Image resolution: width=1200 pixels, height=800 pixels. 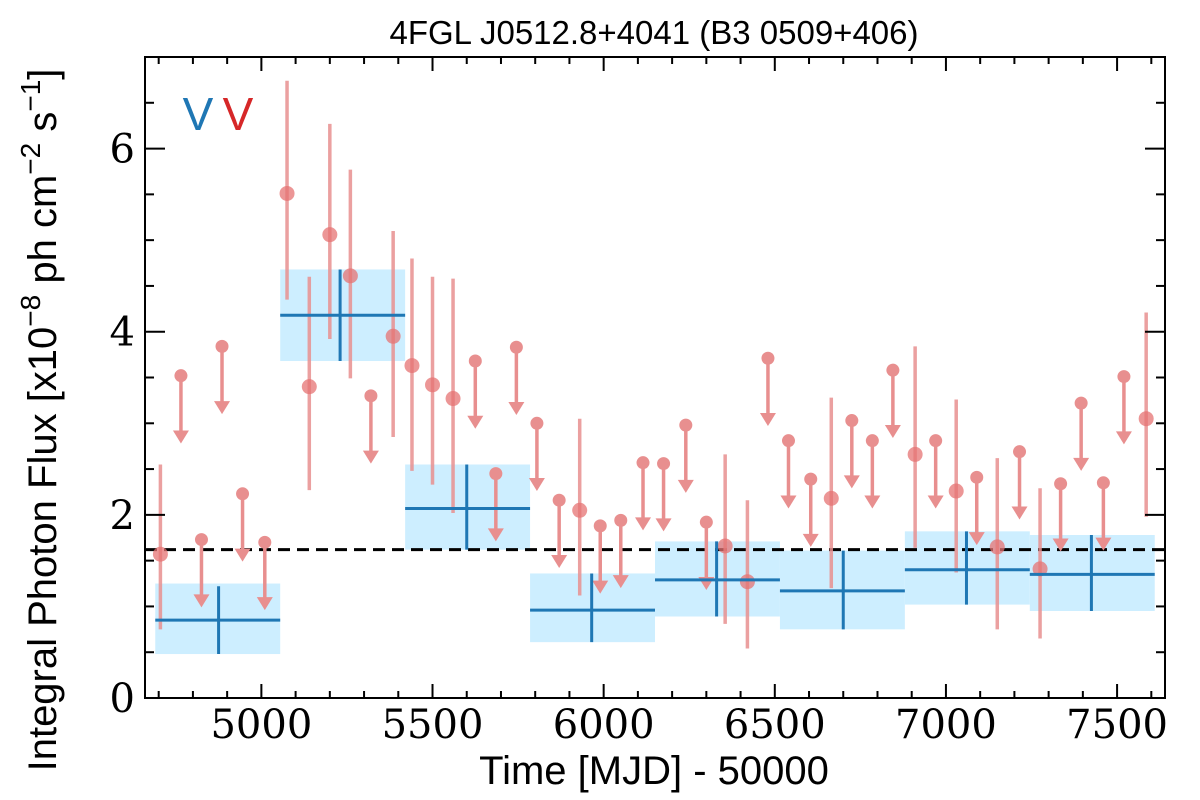 I want to click on marker-letter-1: V, so click(x=238, y=114).